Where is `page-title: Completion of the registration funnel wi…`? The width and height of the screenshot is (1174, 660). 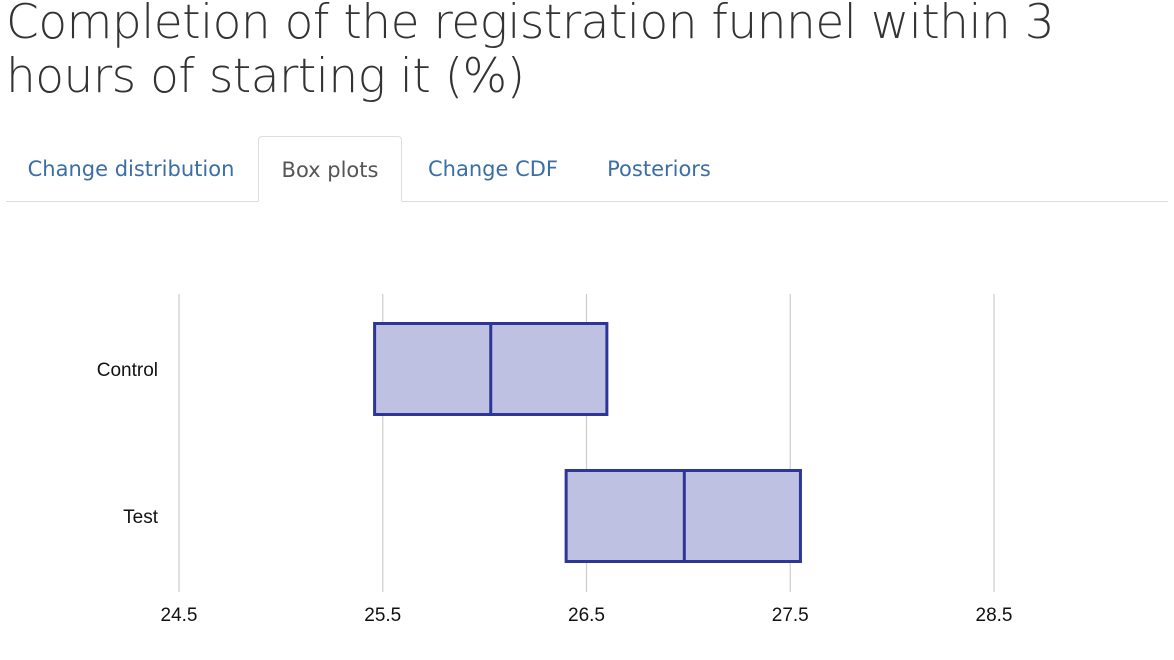 page-title: Completion of the registration funnel wi… is located at coordinates (530, 52).